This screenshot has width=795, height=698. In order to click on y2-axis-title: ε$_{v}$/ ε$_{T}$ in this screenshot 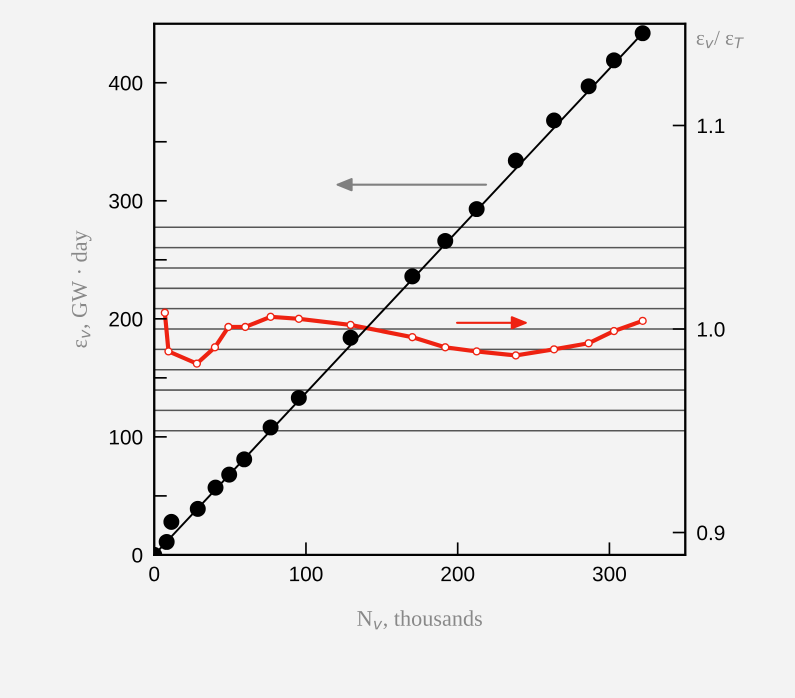, I will do `click(720, 39)`.